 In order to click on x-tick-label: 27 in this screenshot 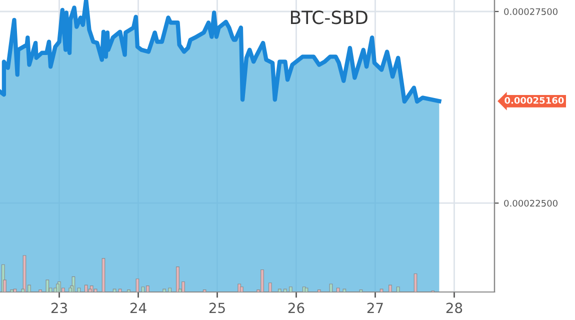, I will do `click(375, 307)`.